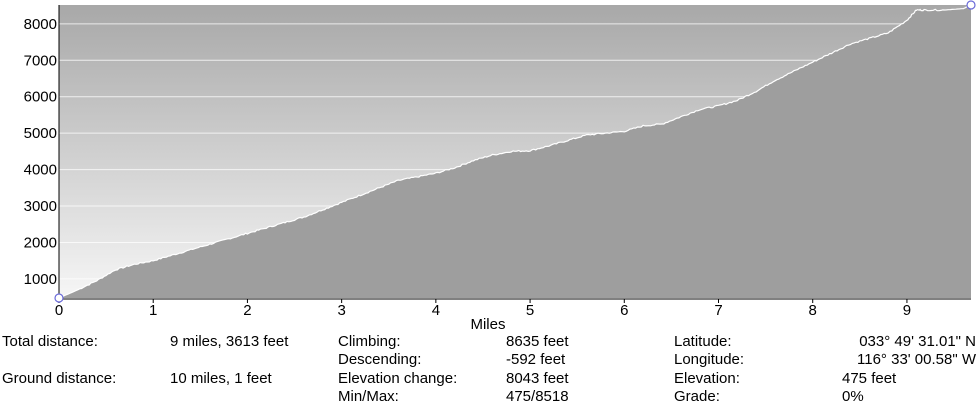  What do you see at coordinates (813, 310) in the screenshot?
I see `x-tick-label-8: 8` at bounding box center [813, 310].